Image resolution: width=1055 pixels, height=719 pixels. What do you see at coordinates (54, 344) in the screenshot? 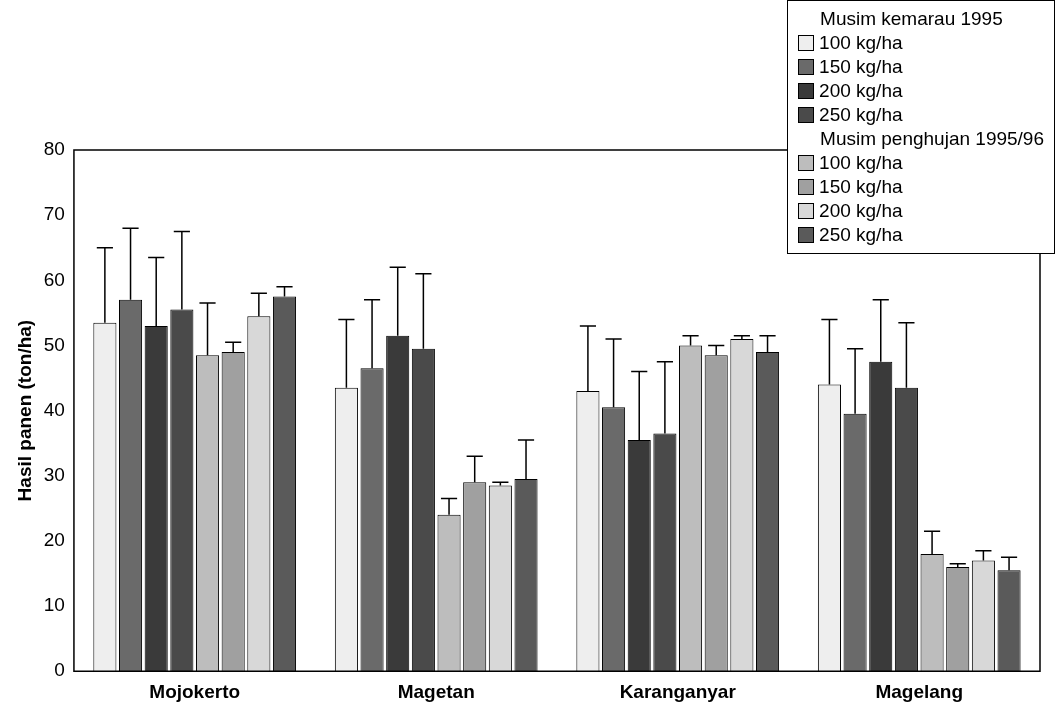
I see `y-tick-label: 50` at bounding box center [54, 344].